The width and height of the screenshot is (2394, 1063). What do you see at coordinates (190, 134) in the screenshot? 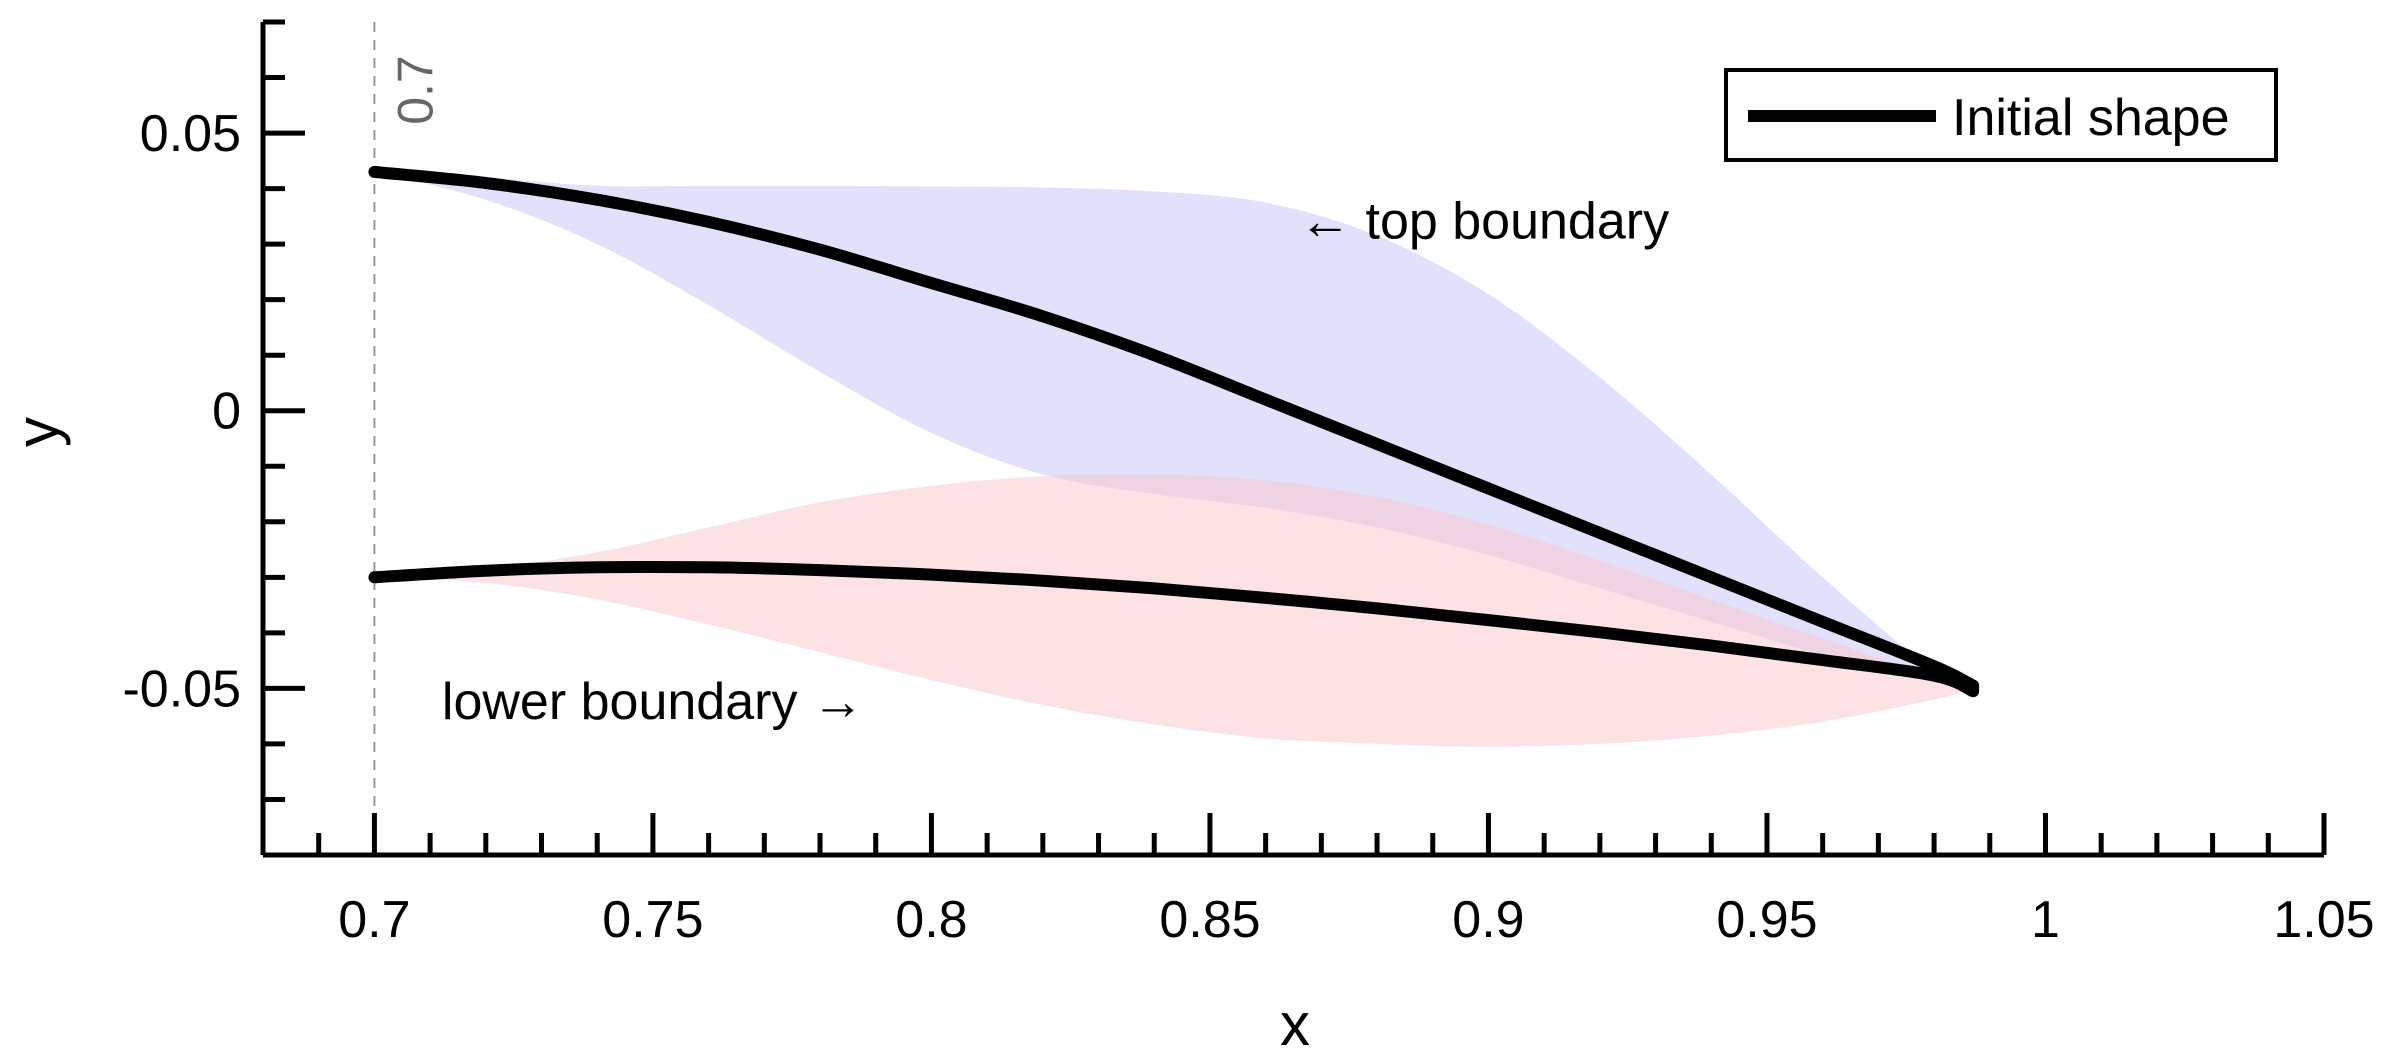
I see `y-tick-label: 0.05` at bounding box center [190, 134].